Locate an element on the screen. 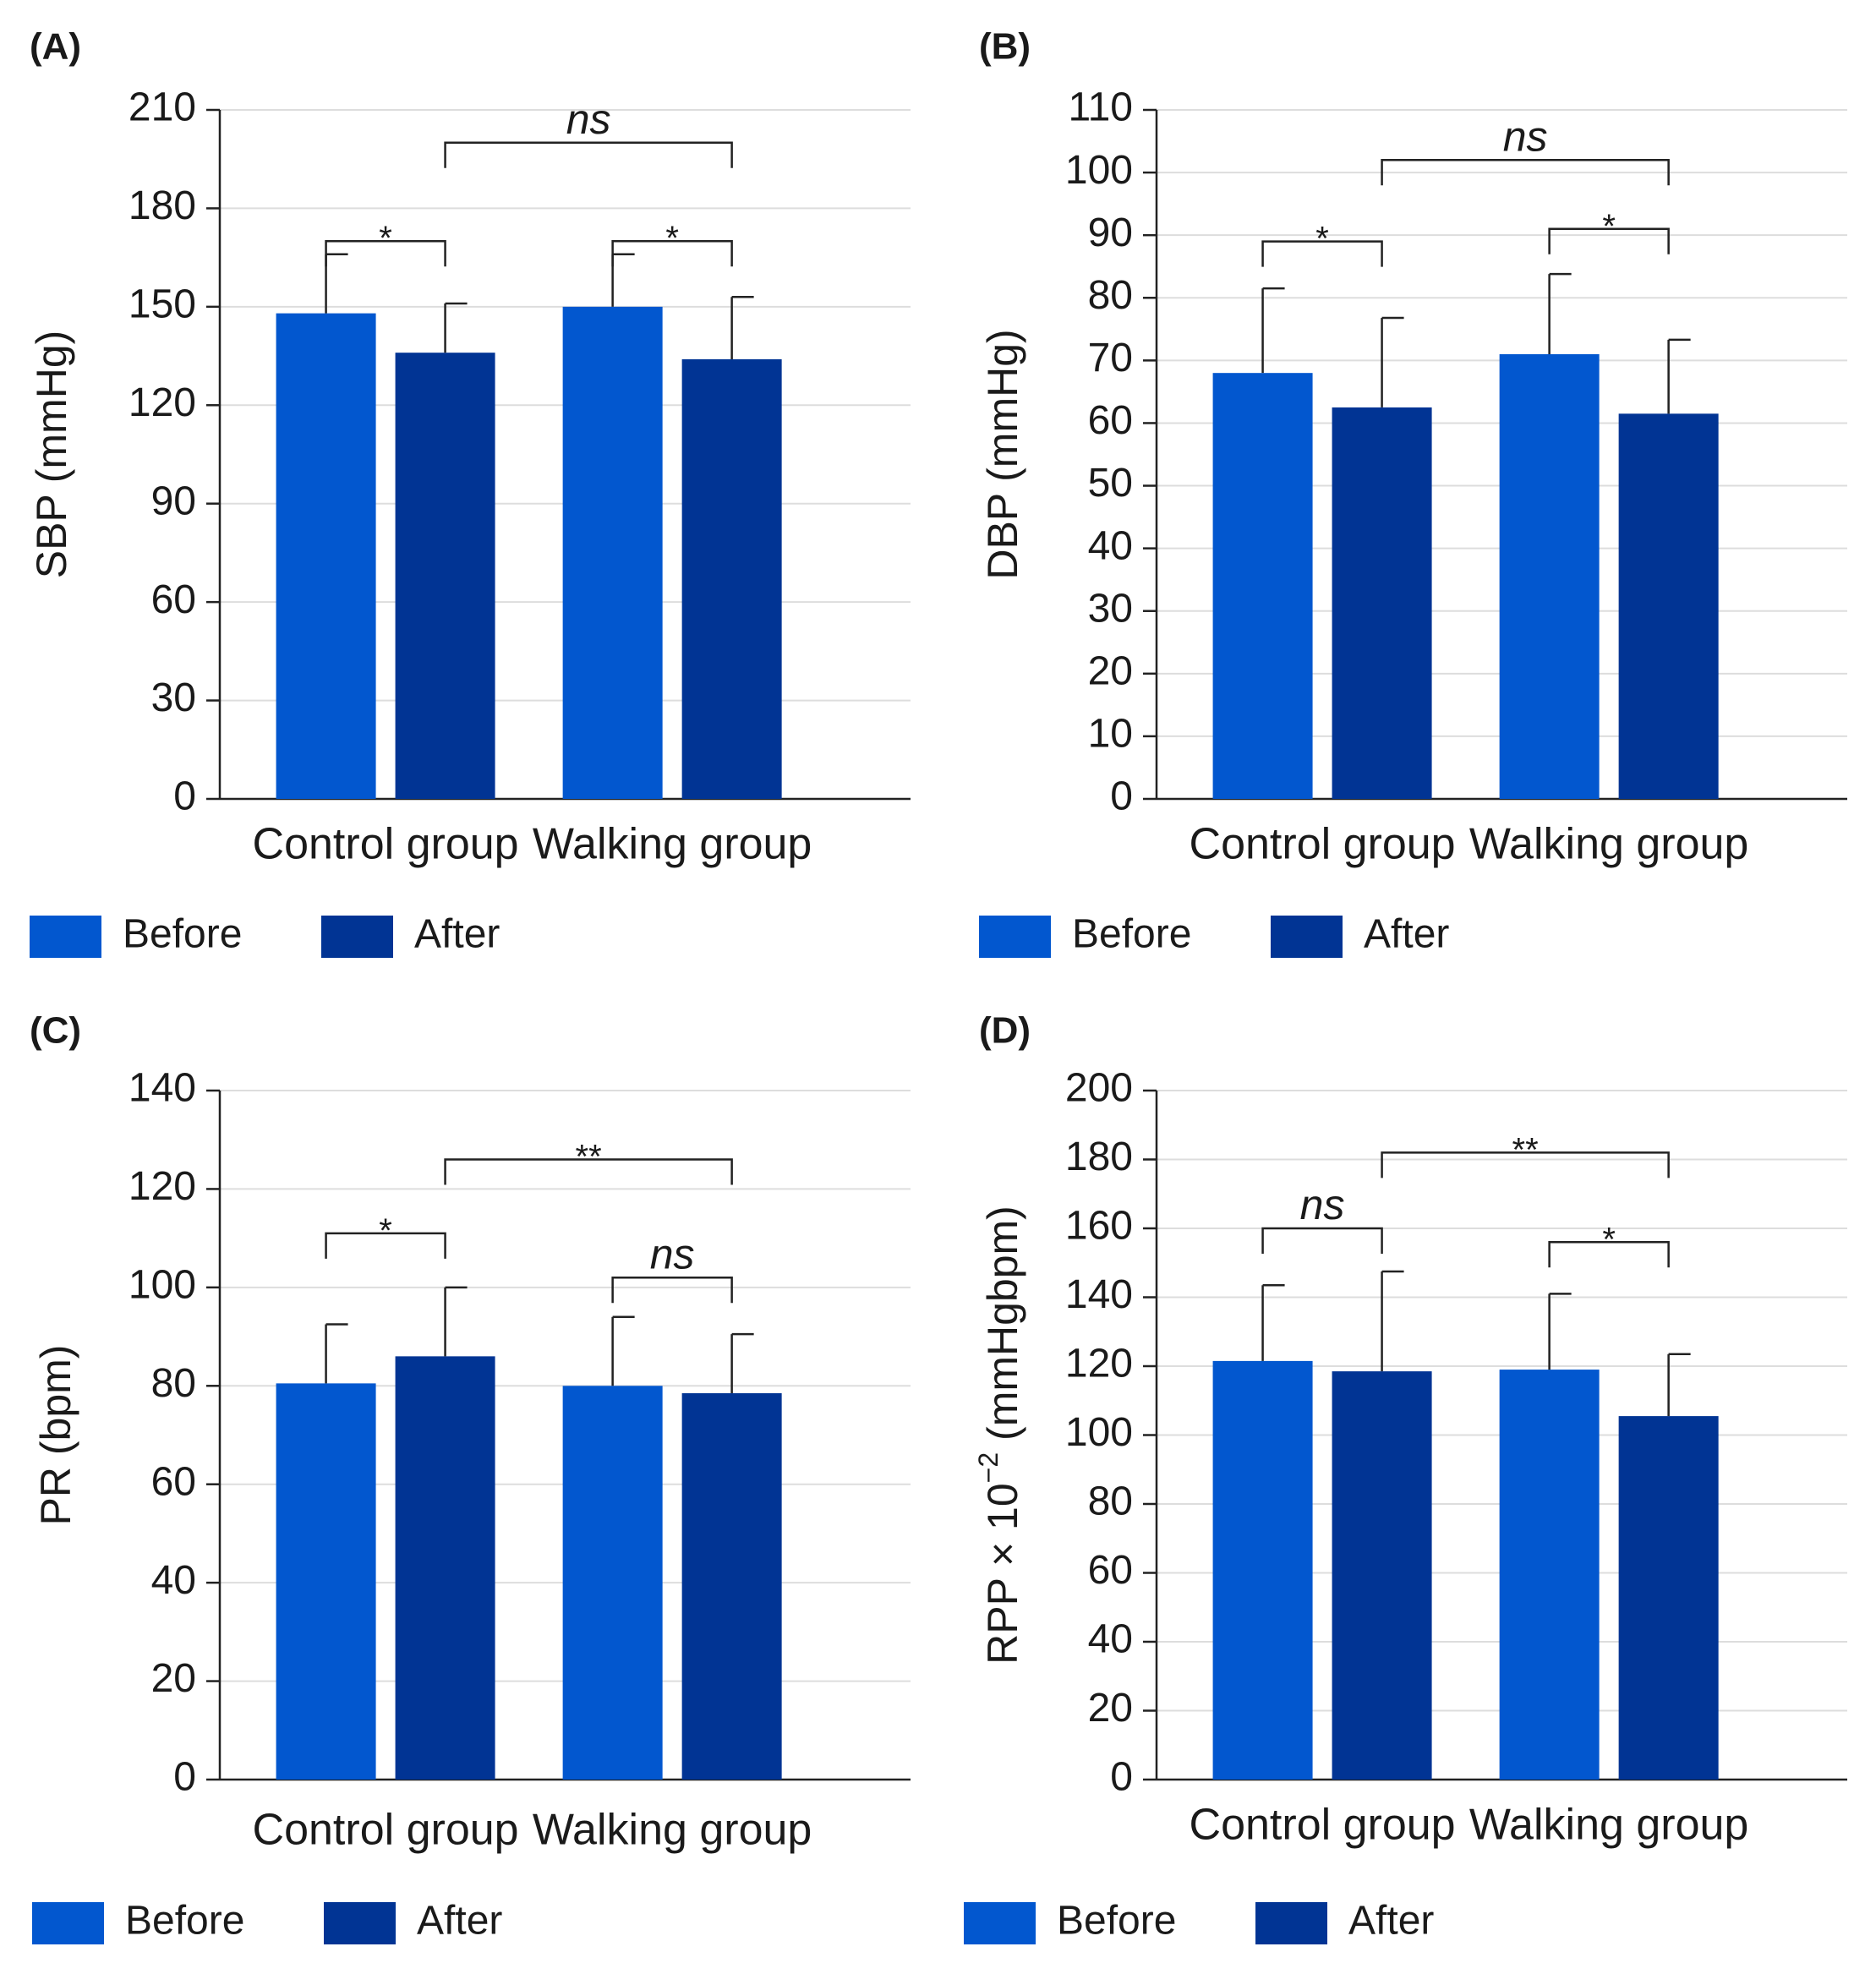  y-tick-label: 10 is located at coordinates (1110, 735).